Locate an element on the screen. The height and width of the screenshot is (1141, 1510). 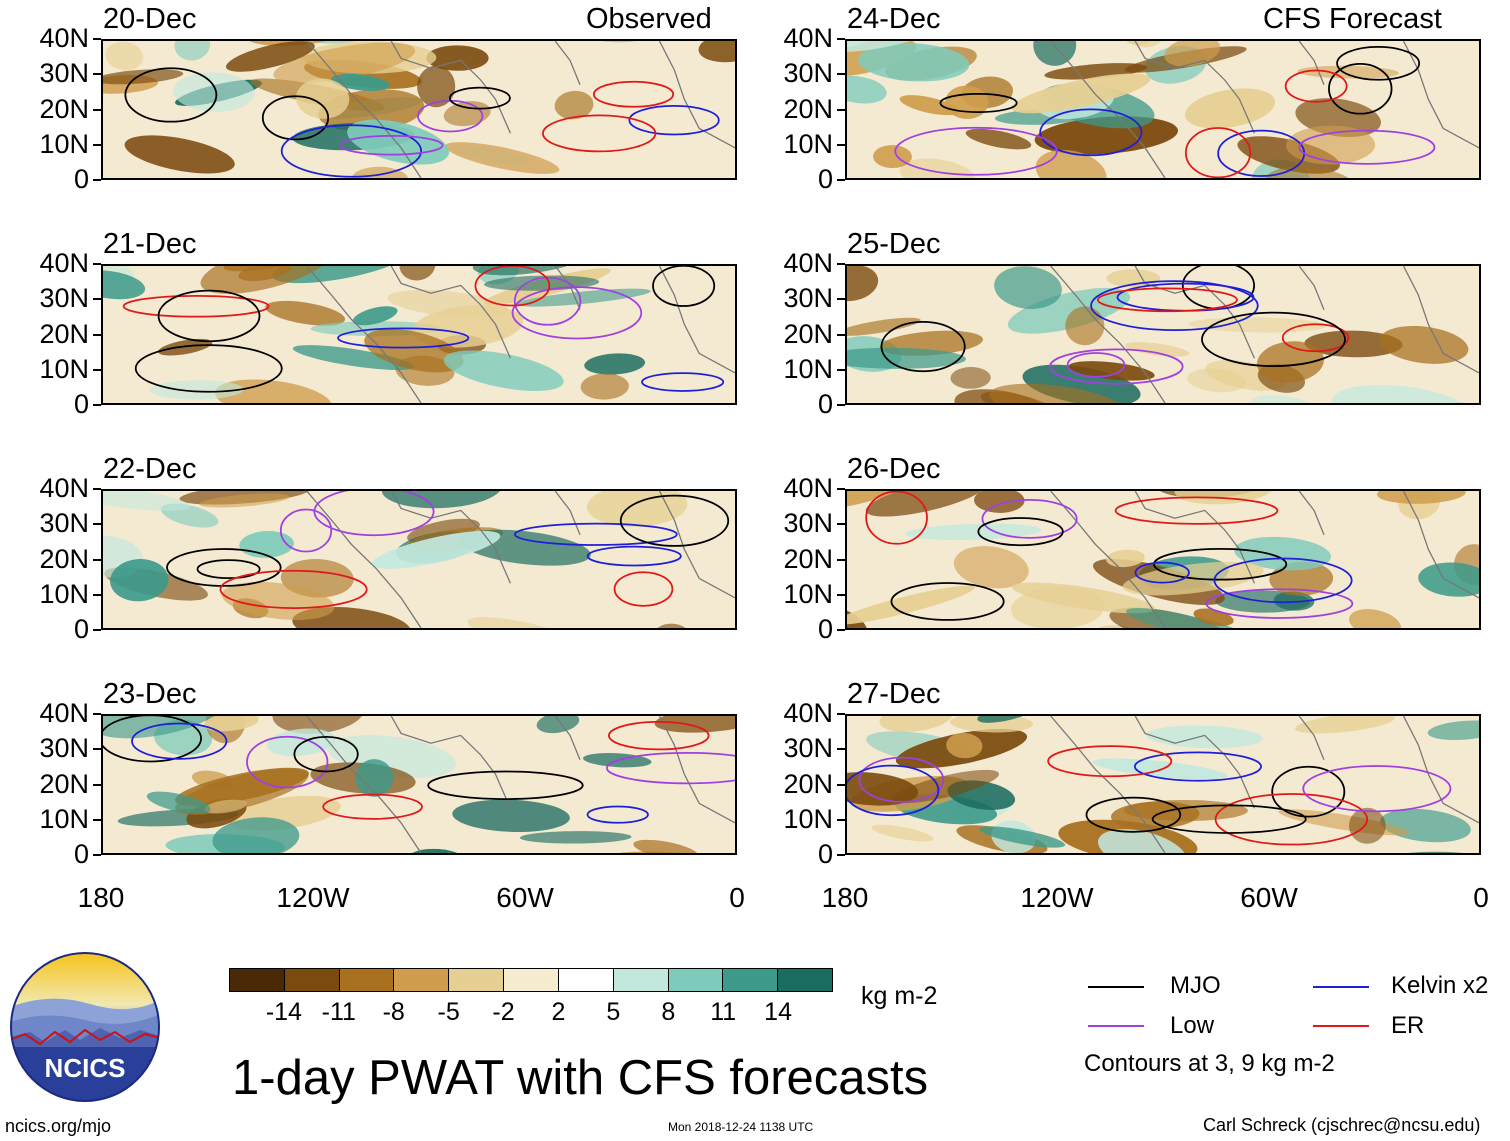
legend-er-label: ER is located at coordinates (1408, 1025).